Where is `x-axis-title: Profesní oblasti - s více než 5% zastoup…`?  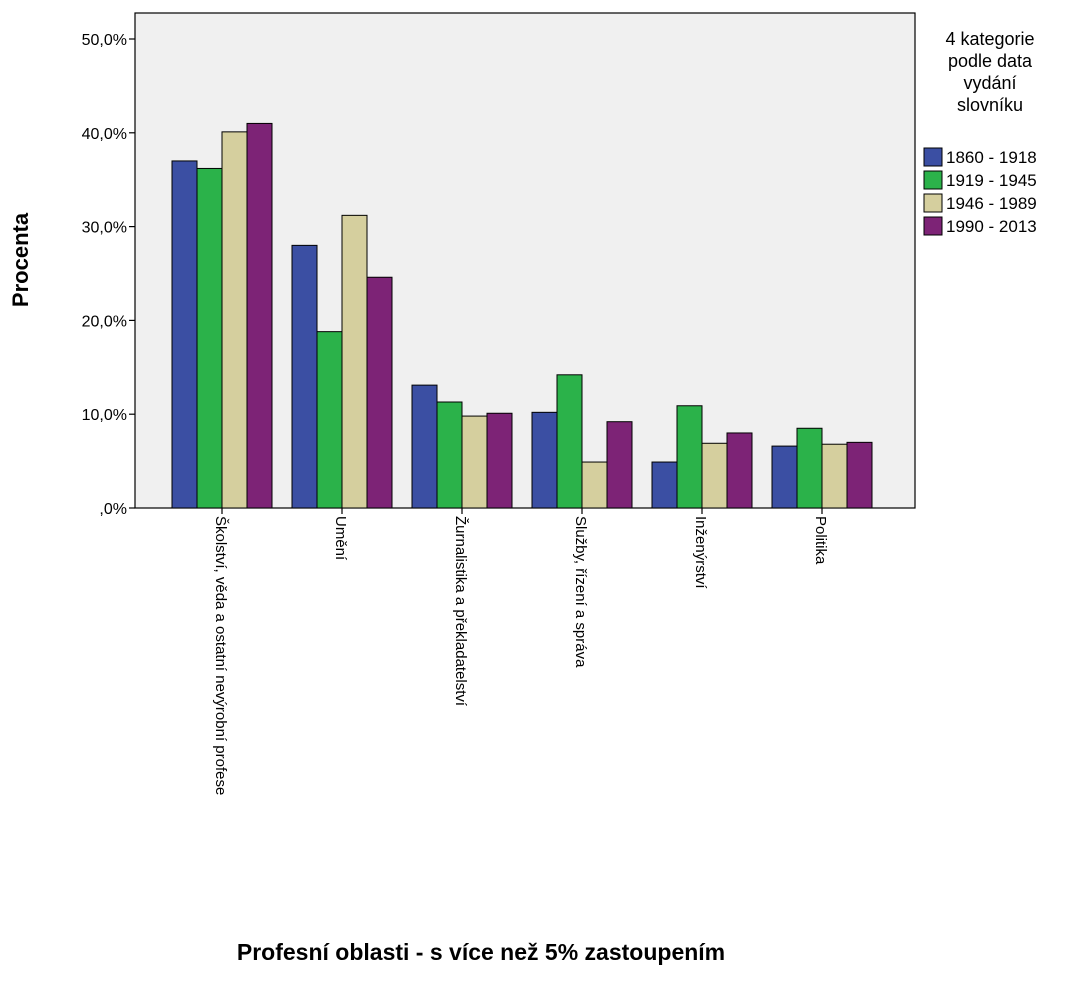
x-axis-title: Profesní oblasti - s více než 5% zastoup… is located at coordinates (481, 952).